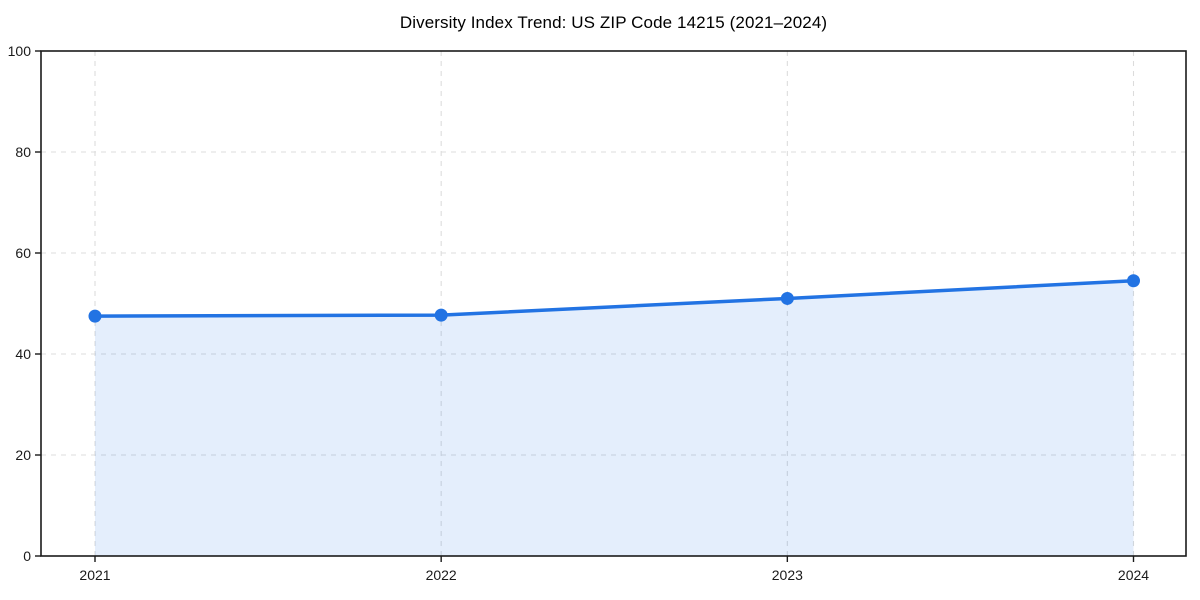 This screenshot has height=600, width=1200. I want to click on y-tick-label: 100, so click(20, 51).